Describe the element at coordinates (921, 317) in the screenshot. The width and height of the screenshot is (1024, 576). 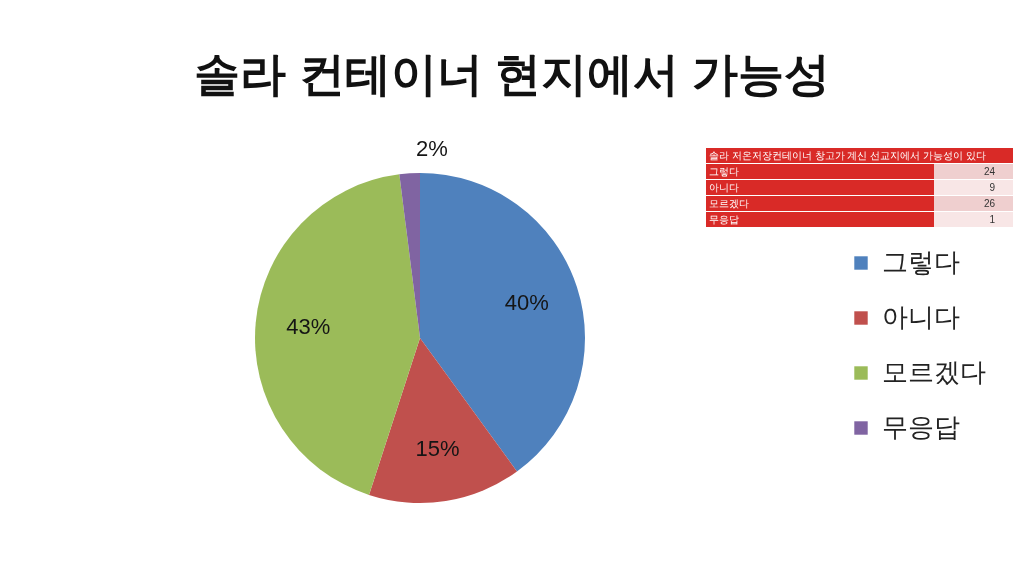
I see `legend-label: 아니다` at that location.